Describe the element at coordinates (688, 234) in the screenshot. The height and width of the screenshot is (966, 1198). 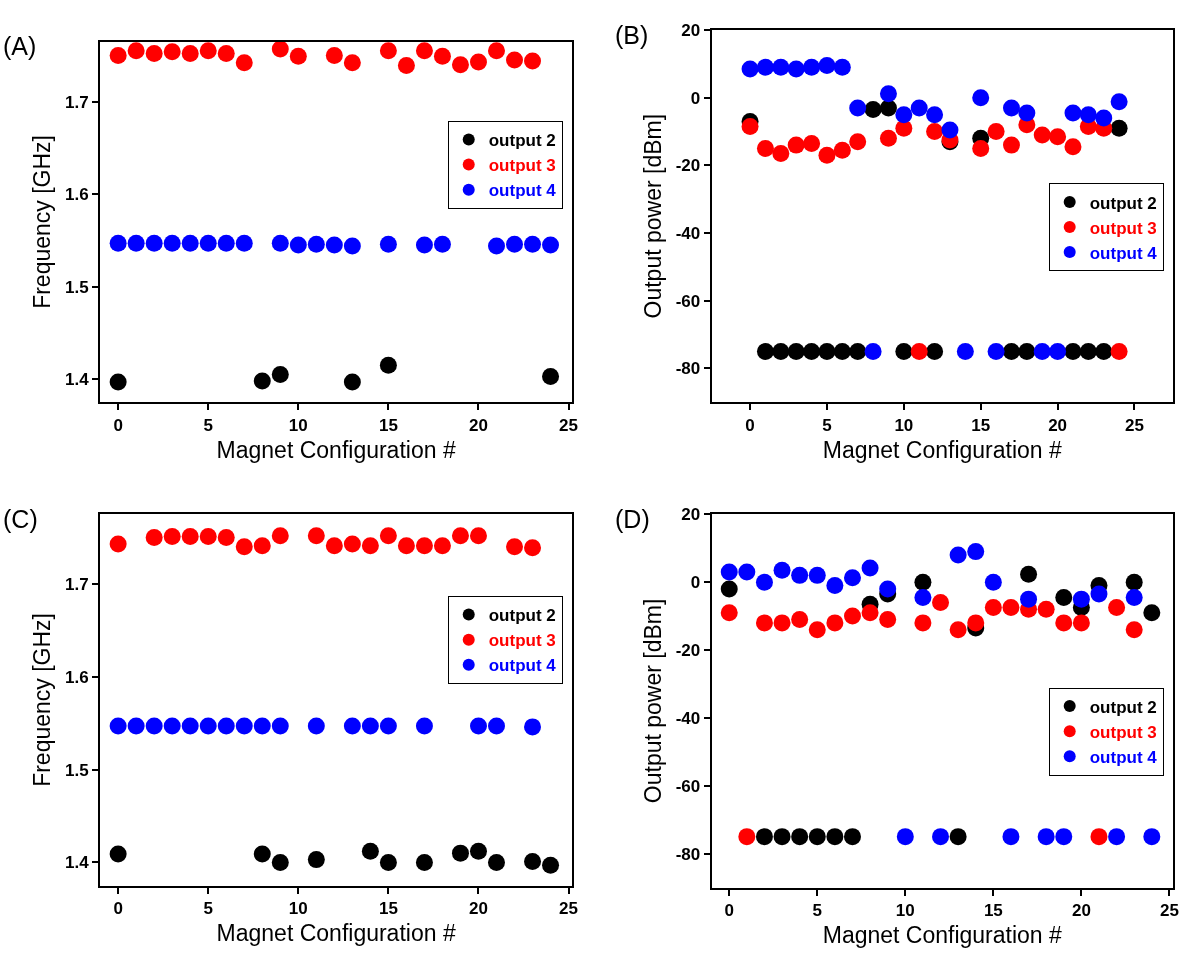
I see `y-tick-label: -40` at that location.